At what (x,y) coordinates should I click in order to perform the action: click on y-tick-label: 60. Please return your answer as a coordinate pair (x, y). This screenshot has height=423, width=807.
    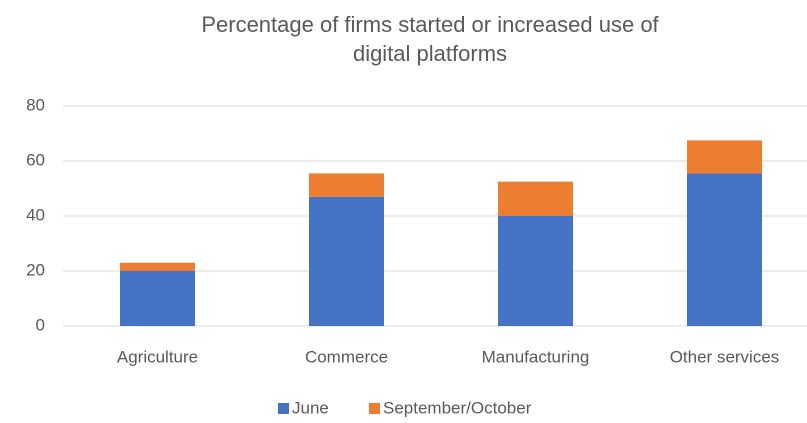
    Looking at the image, I should click on (35, 159).